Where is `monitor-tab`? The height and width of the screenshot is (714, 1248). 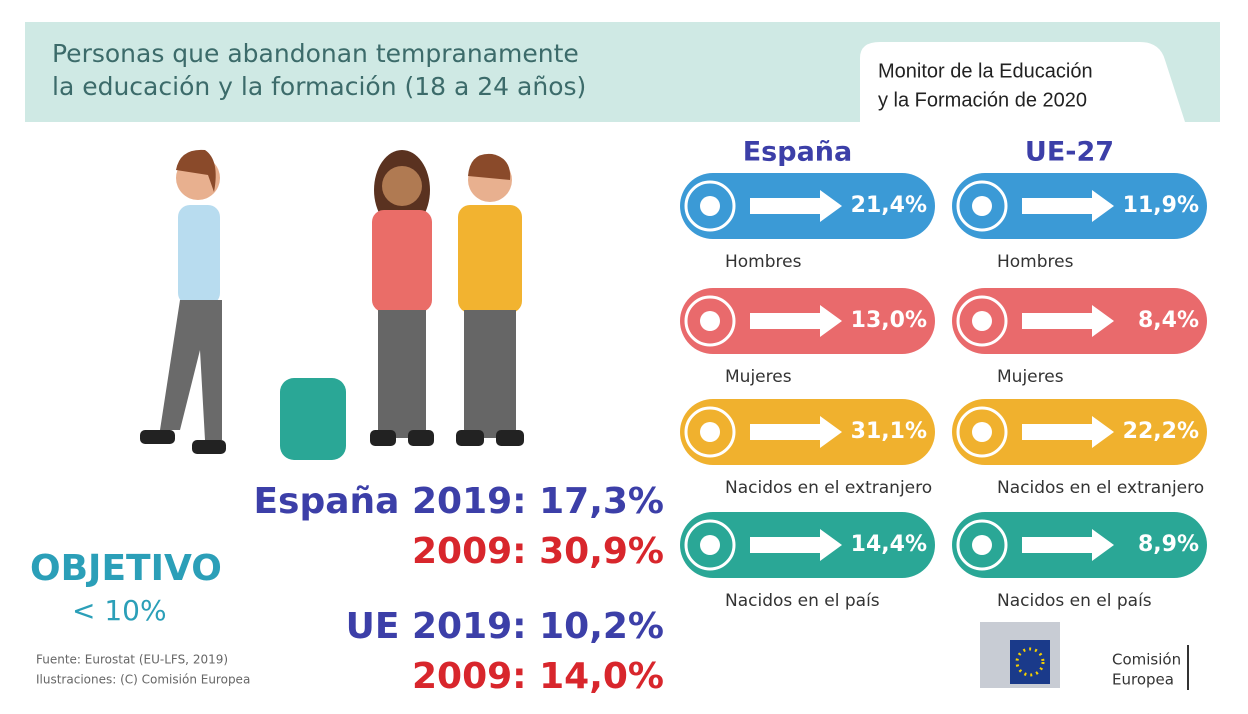
monitor-tab is located at coordinates (1022, 82).